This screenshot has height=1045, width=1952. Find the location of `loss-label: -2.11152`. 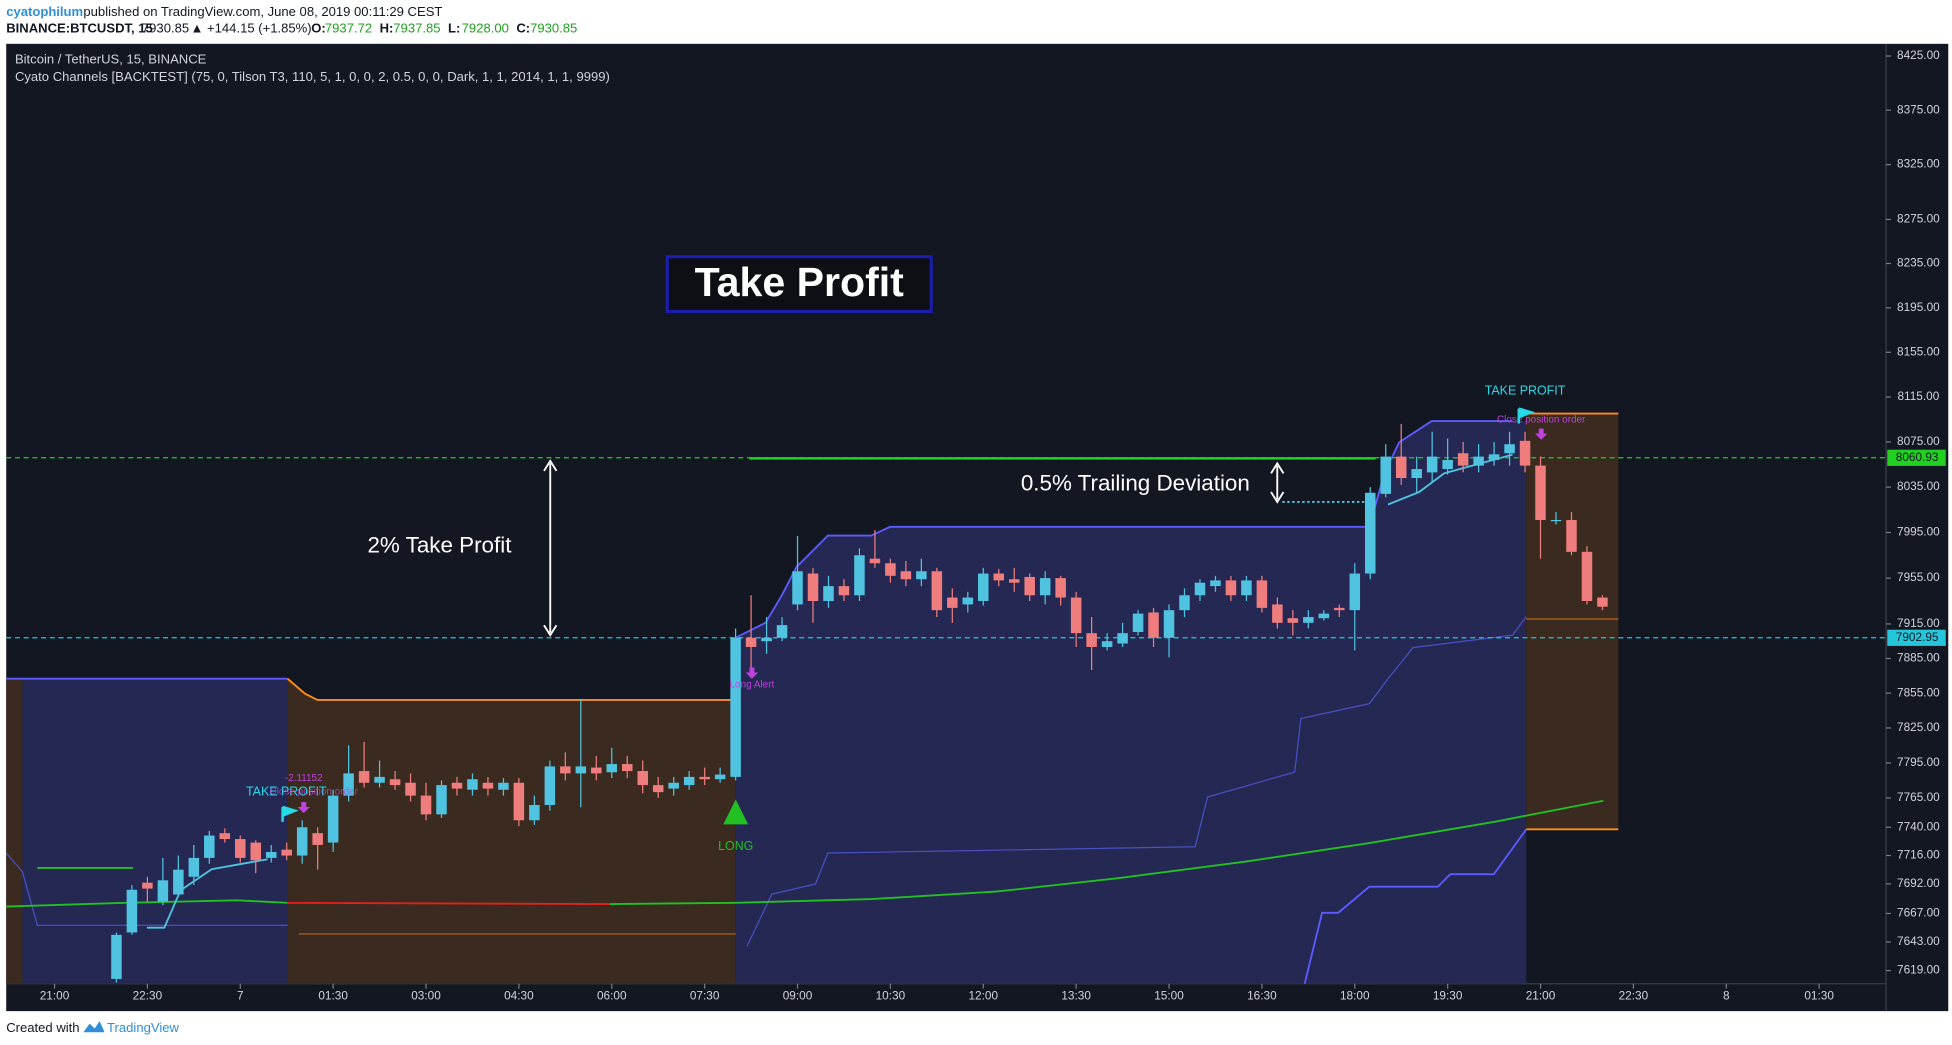

loss-label: -2.11152 is located at coordinates (304, 778).